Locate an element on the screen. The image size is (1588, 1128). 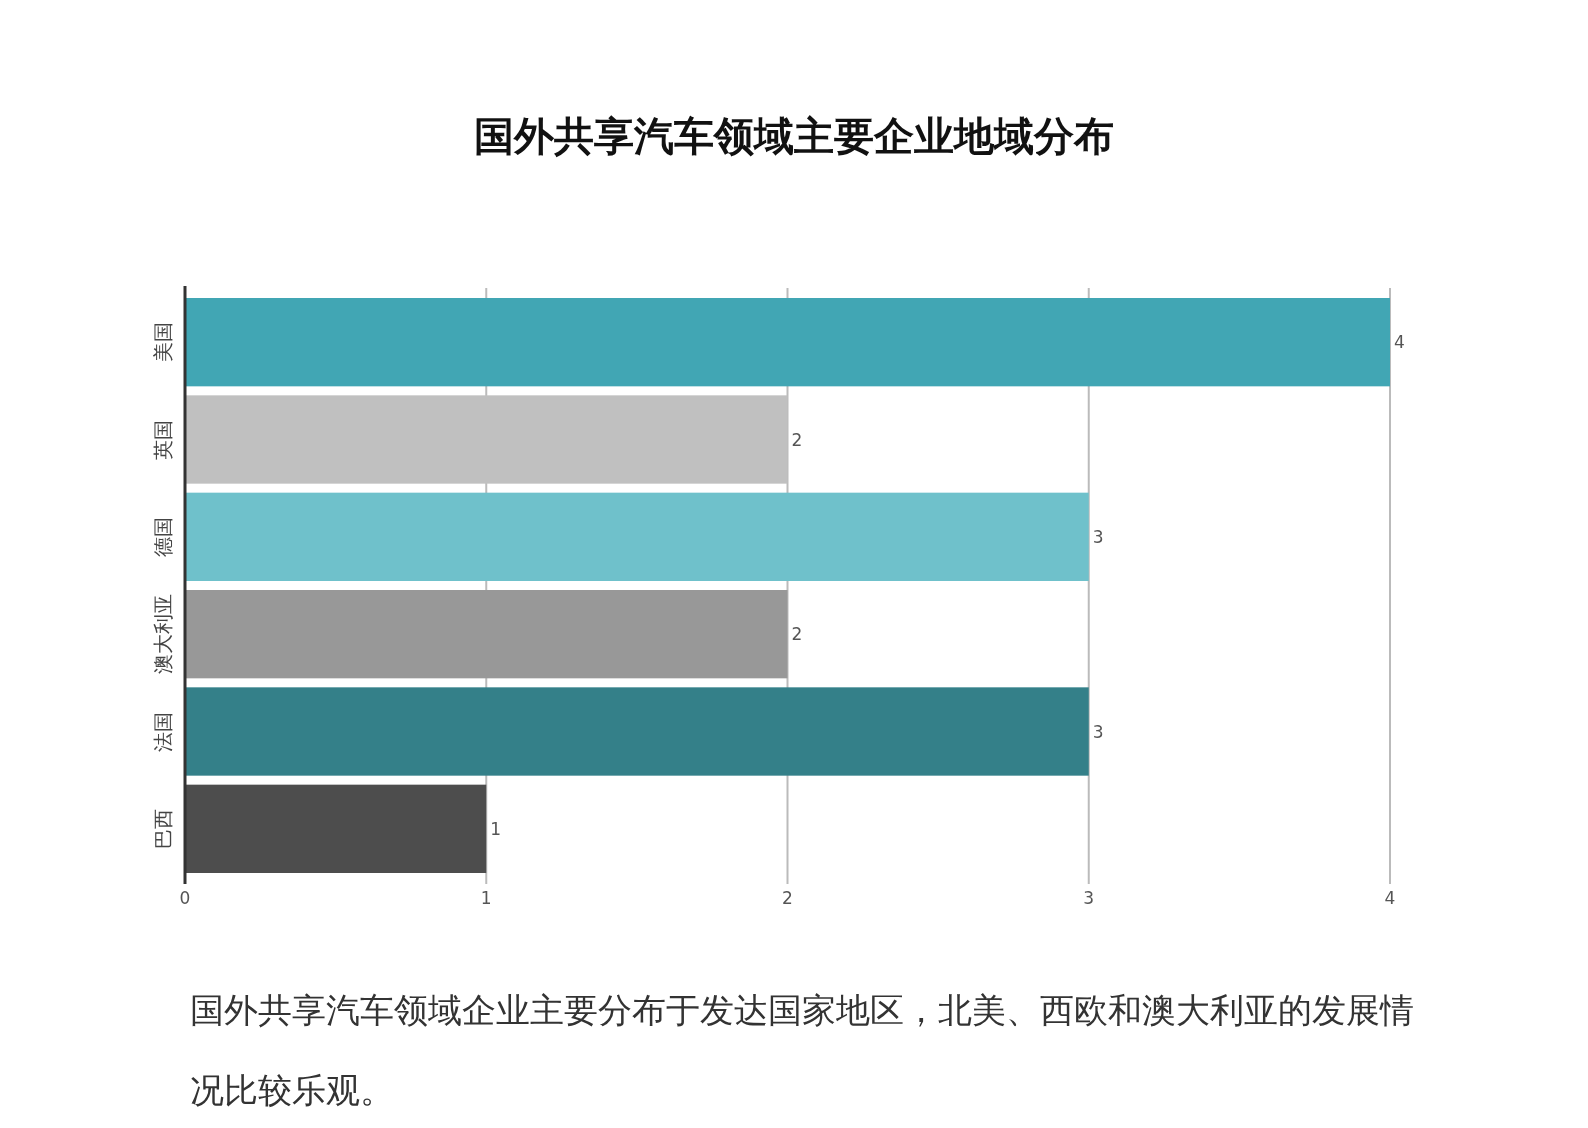
chart-title: 国外共享汽车领域主要企业地域分布 is located at coordinates (794, 136).